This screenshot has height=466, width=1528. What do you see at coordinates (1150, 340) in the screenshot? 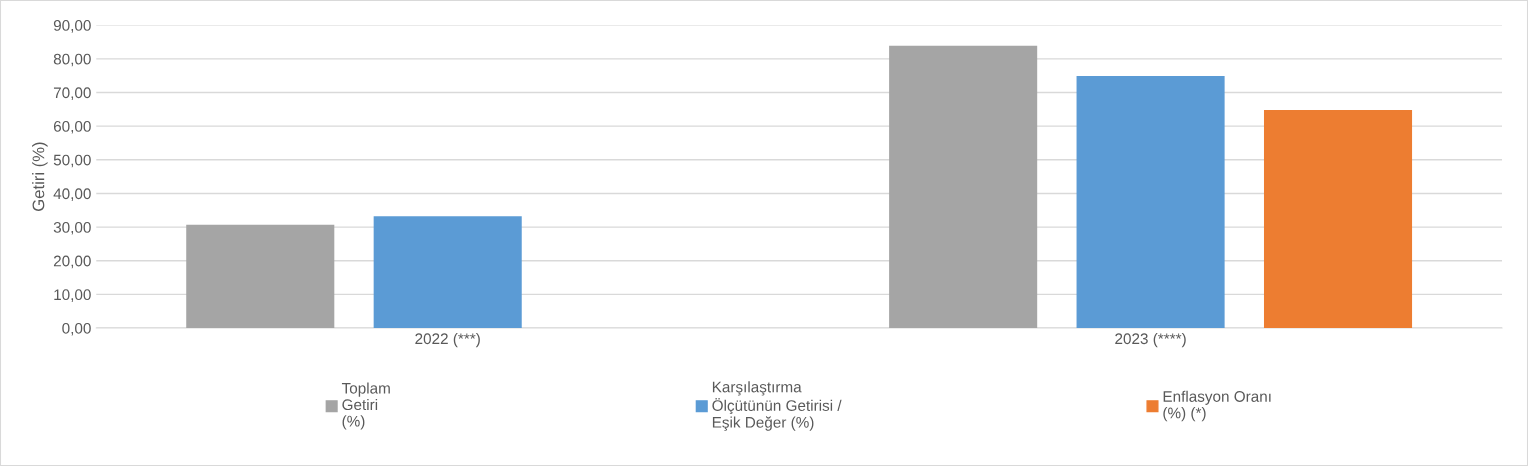
I see `x-tick-label: 2023 (****)` at bounding box center [1150, 340].